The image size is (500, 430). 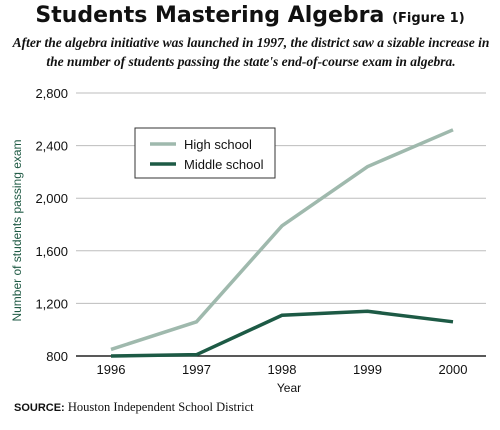 What do you see at coordinates (51, 303) in the screenshot?
I see `y-tick-label: 1,200` at bounding box center [51, 303].